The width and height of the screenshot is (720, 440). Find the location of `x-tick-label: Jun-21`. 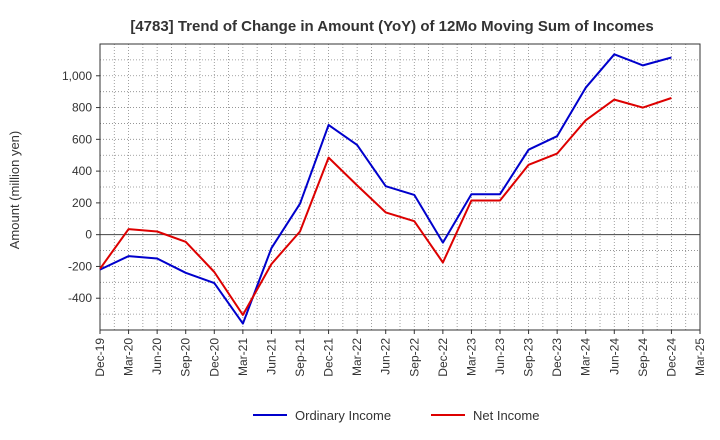

x-tick-label: Jun-21 is located at coordinates (271, 356).